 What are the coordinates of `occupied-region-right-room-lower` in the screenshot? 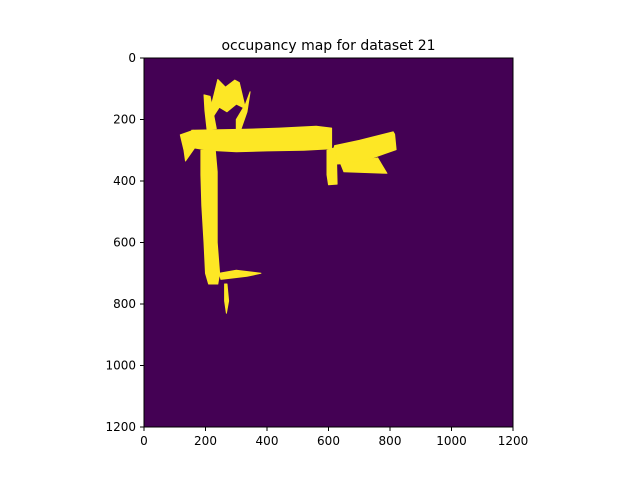 It's located at (364, 165).